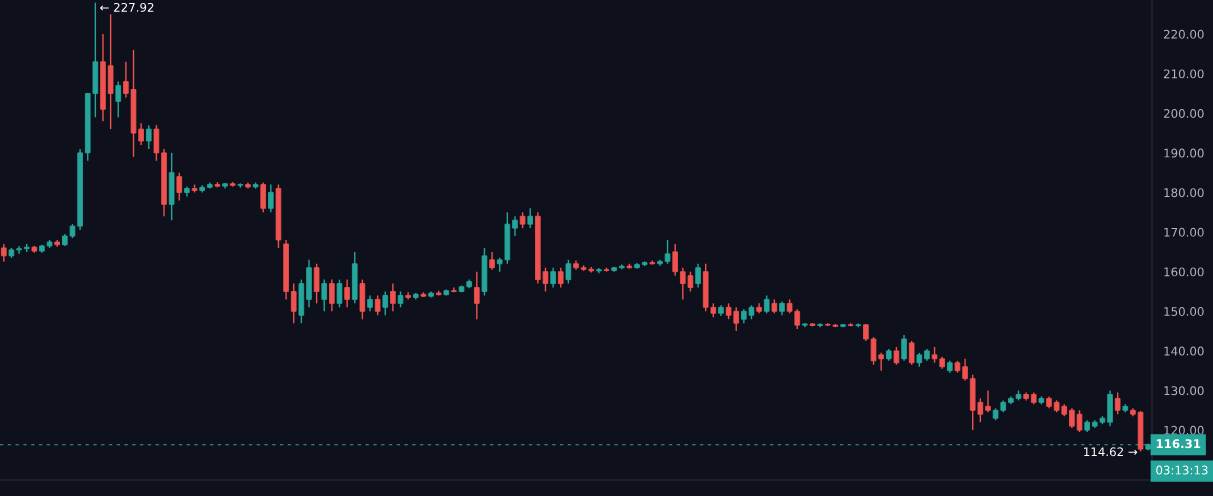  I want to click on y-tick-label: 150.00, so click(1184, 311).